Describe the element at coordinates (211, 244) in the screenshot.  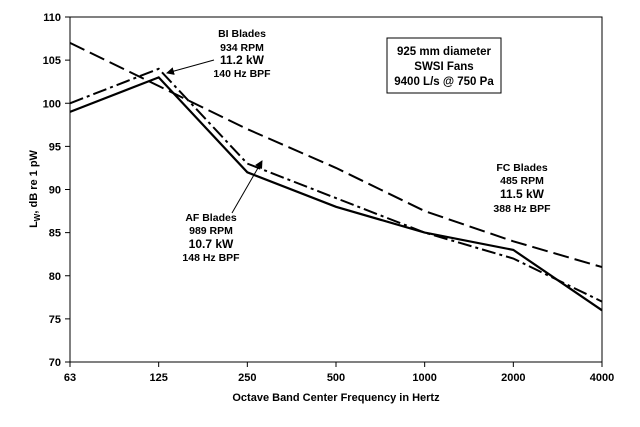
I see `annotation-af-kw: 10.7 kW` at that location.